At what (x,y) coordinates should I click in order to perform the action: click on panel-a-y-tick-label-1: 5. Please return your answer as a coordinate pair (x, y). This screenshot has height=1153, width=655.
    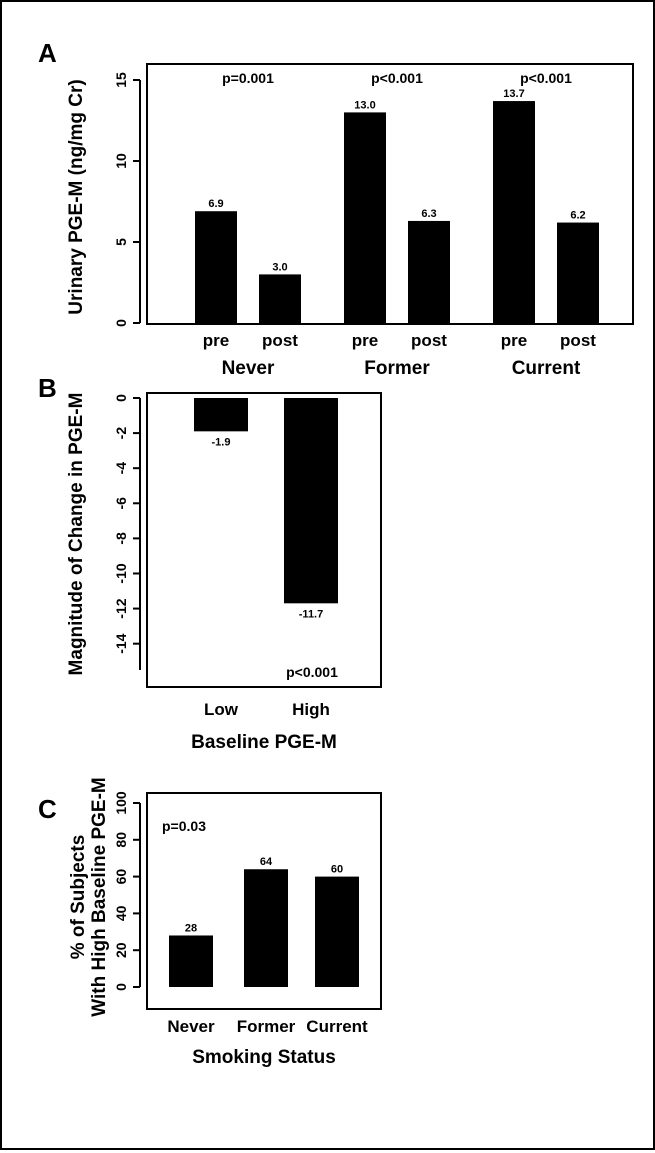
    Looking at the image, I should click on (121, 242).